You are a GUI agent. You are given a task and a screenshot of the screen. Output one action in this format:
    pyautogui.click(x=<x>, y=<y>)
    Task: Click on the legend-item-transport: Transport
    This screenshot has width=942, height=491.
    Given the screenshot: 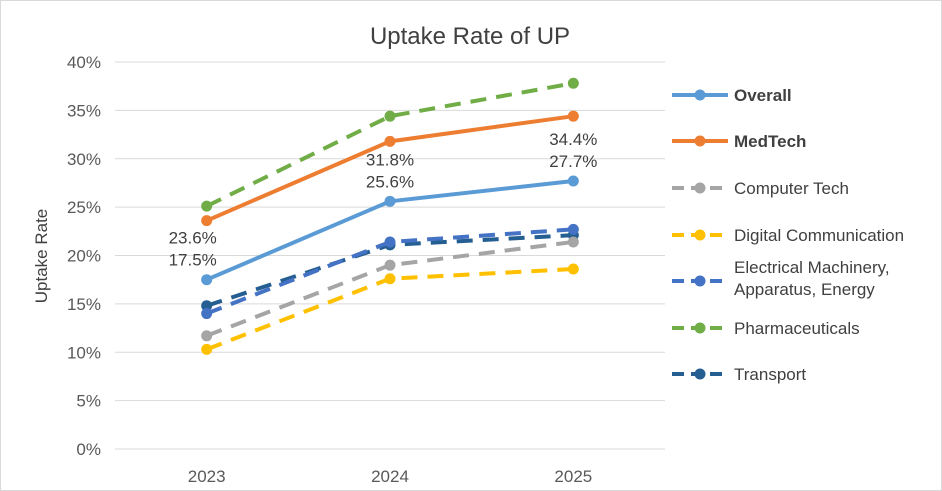 What is the action you would take?
    pyautogui.click(x=739, y=374)
    